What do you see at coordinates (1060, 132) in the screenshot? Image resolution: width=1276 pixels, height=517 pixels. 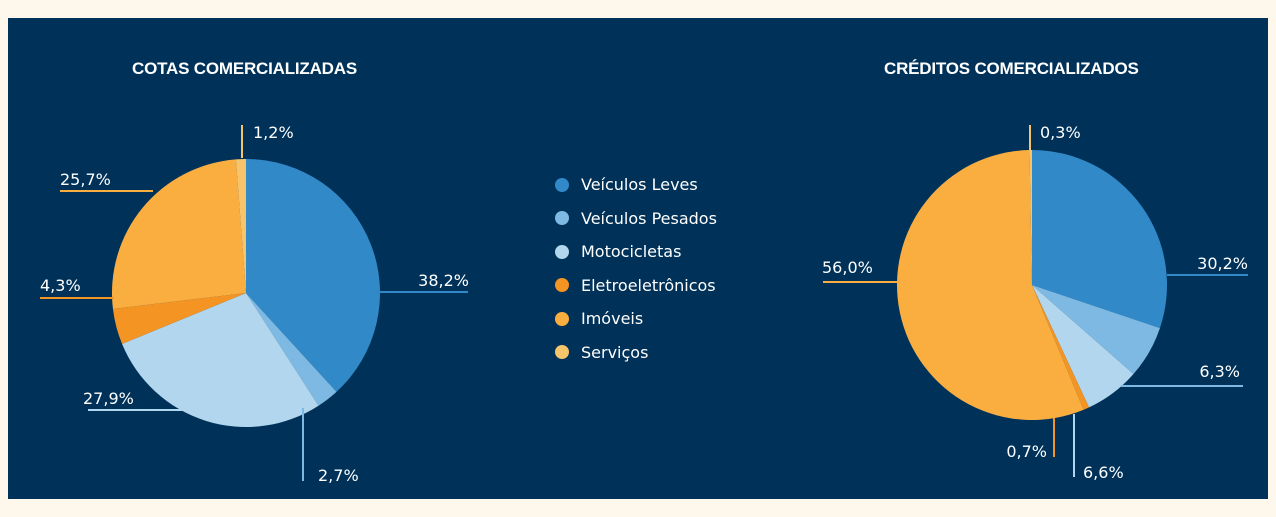 I see `data-label-creditos-servicos: 0,3%` at bounding box center [1060, 132].